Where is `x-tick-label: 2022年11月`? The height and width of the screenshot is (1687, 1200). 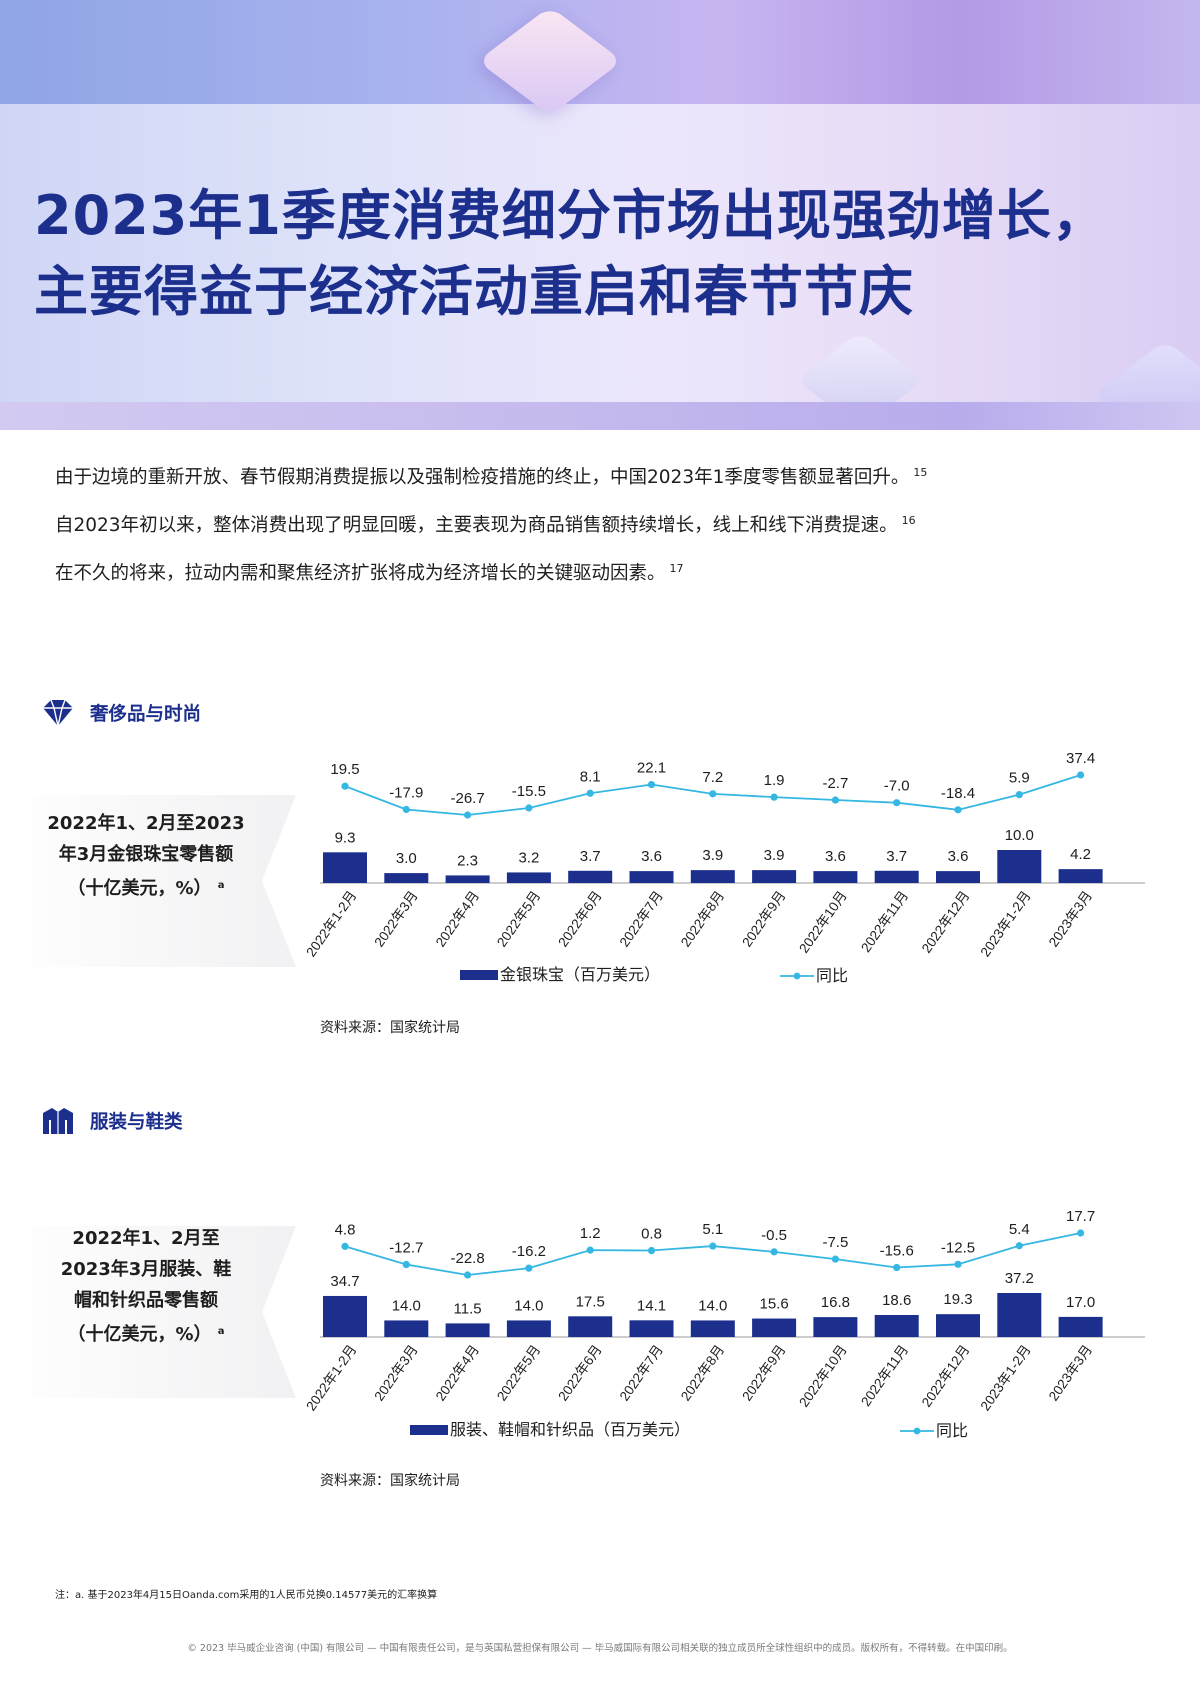
x-tick-label: 2022年11月 is located at coordinates (884, 921).